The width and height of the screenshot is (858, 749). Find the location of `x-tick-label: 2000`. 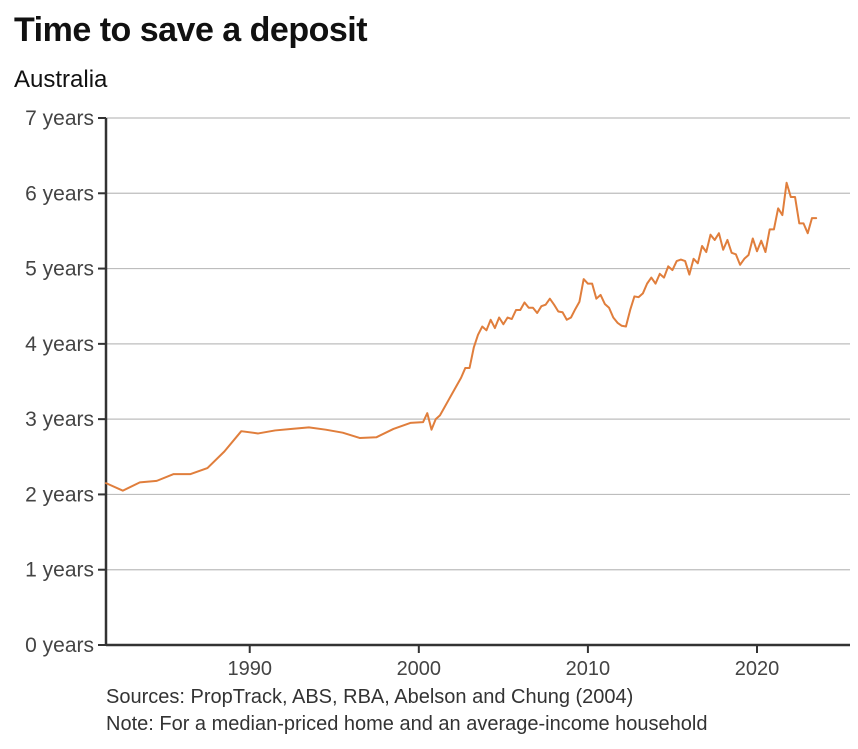

x-tick-label: 2000 is located at coordinates (419, 669).